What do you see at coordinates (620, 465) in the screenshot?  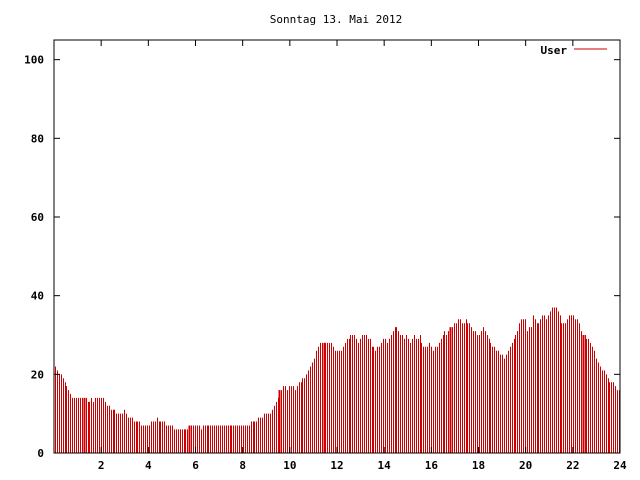 I see `x-tick-label: 24` at bounding box center [620, 465].